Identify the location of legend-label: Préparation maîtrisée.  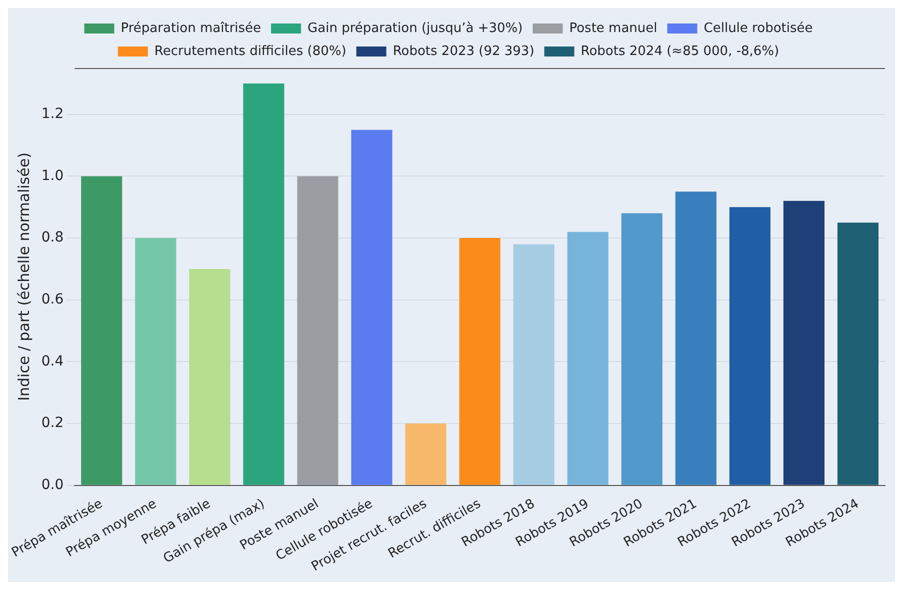
(191, 28).